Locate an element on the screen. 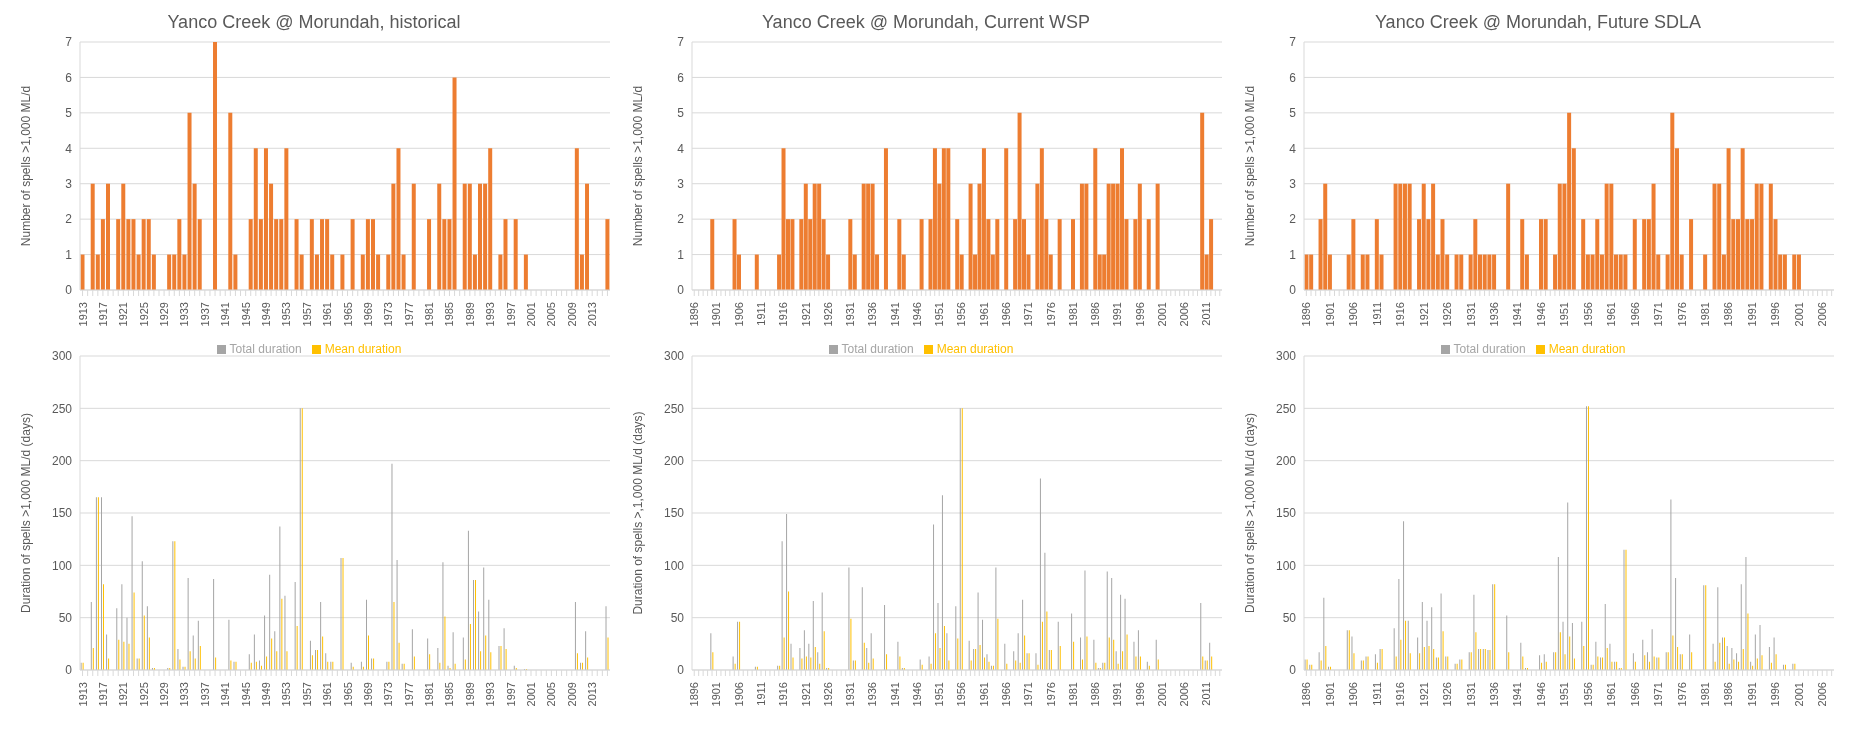 Image resolution: width=1854 pixels, height=736 pixels. legend-label: Mean duration is located at coordinates (975, 349).